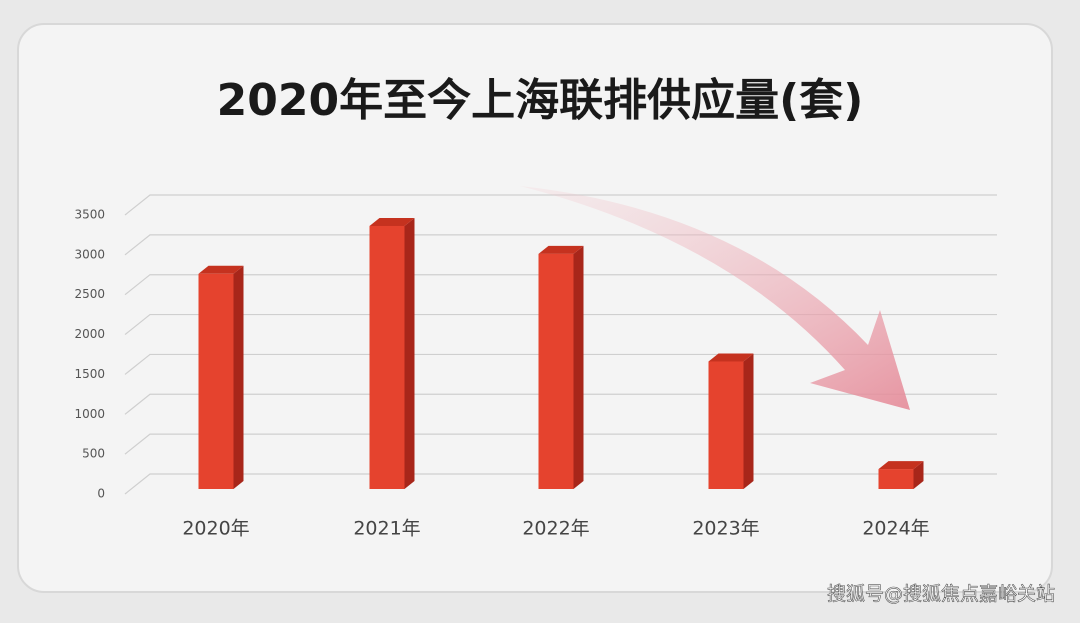  I want to click on x-tick-label: 2024年, so click(895, 529).